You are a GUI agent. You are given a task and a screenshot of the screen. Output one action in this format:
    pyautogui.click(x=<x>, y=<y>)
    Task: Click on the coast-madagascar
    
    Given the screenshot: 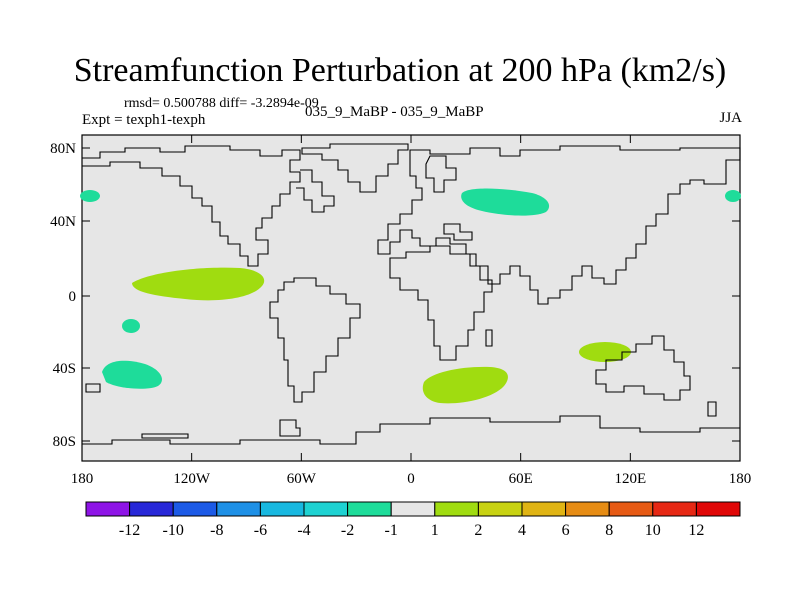 What is the action you would take?
    pyautogui.click(x=489, y=338)
    